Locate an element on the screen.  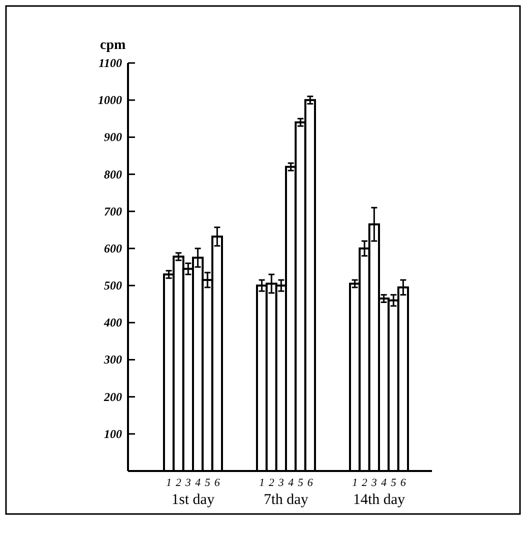
x-tick-label: 1st day is located at coordinates (193, 500).